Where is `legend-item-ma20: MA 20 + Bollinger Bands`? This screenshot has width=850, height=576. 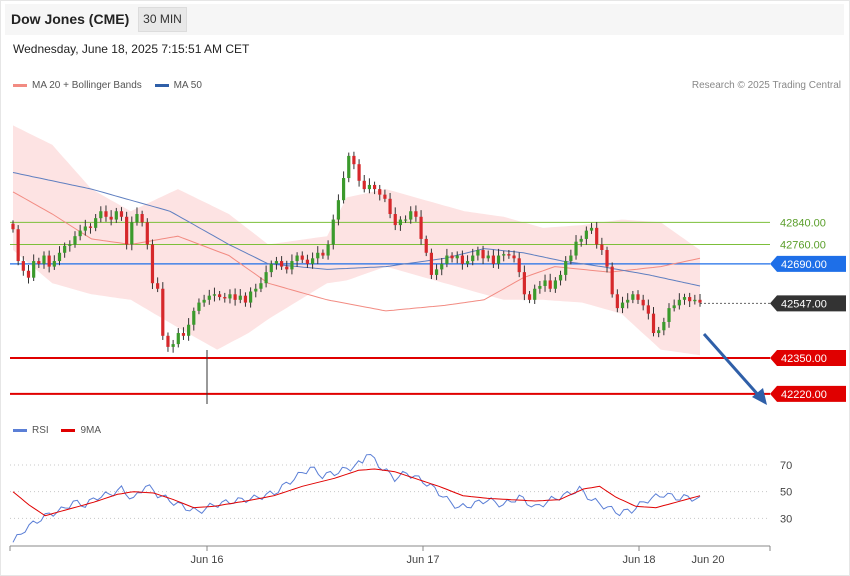
legend-item-ma20: MA 20 + Bollinger Bands is located at coordinates (77, 85).